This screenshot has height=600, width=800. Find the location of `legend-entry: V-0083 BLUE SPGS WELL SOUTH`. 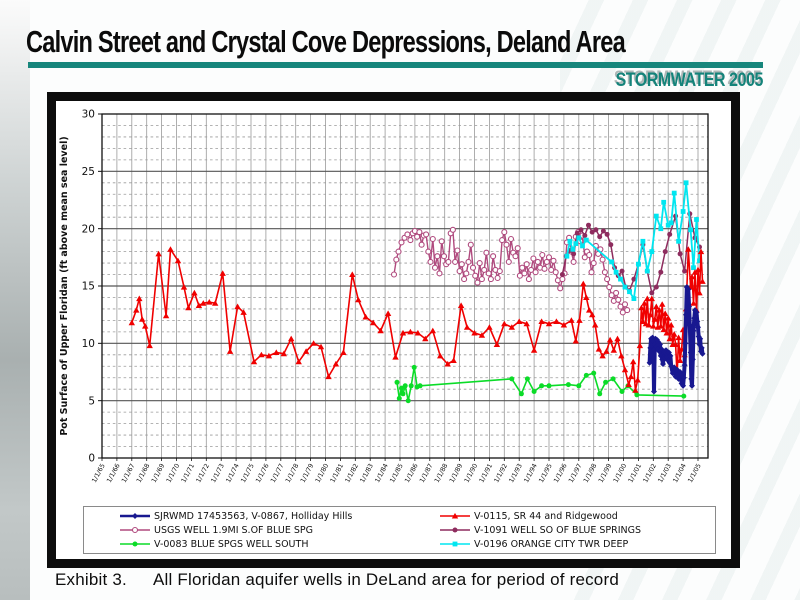

legend-entry: V-0083 BLUE SPGS WELL SOUTH is located at coordinates (280, 544).